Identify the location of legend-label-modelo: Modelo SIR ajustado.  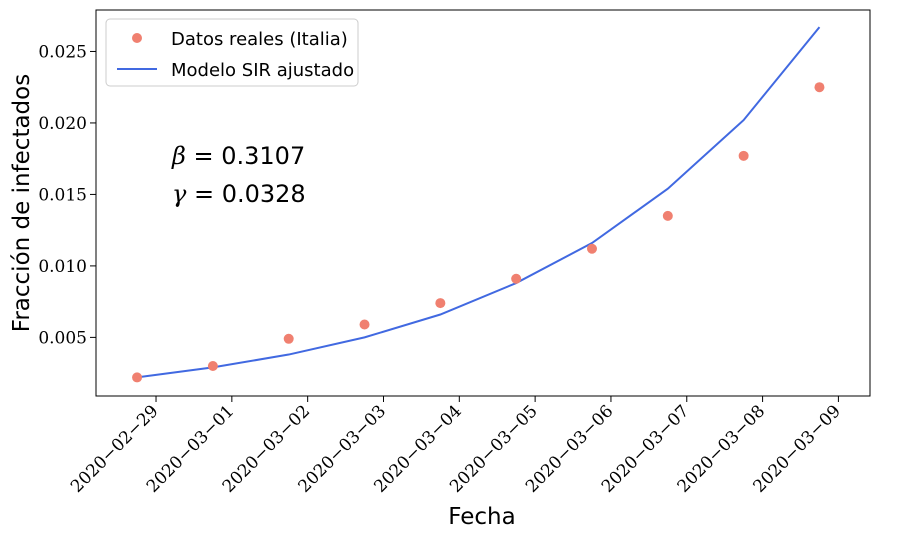
(262, 70).